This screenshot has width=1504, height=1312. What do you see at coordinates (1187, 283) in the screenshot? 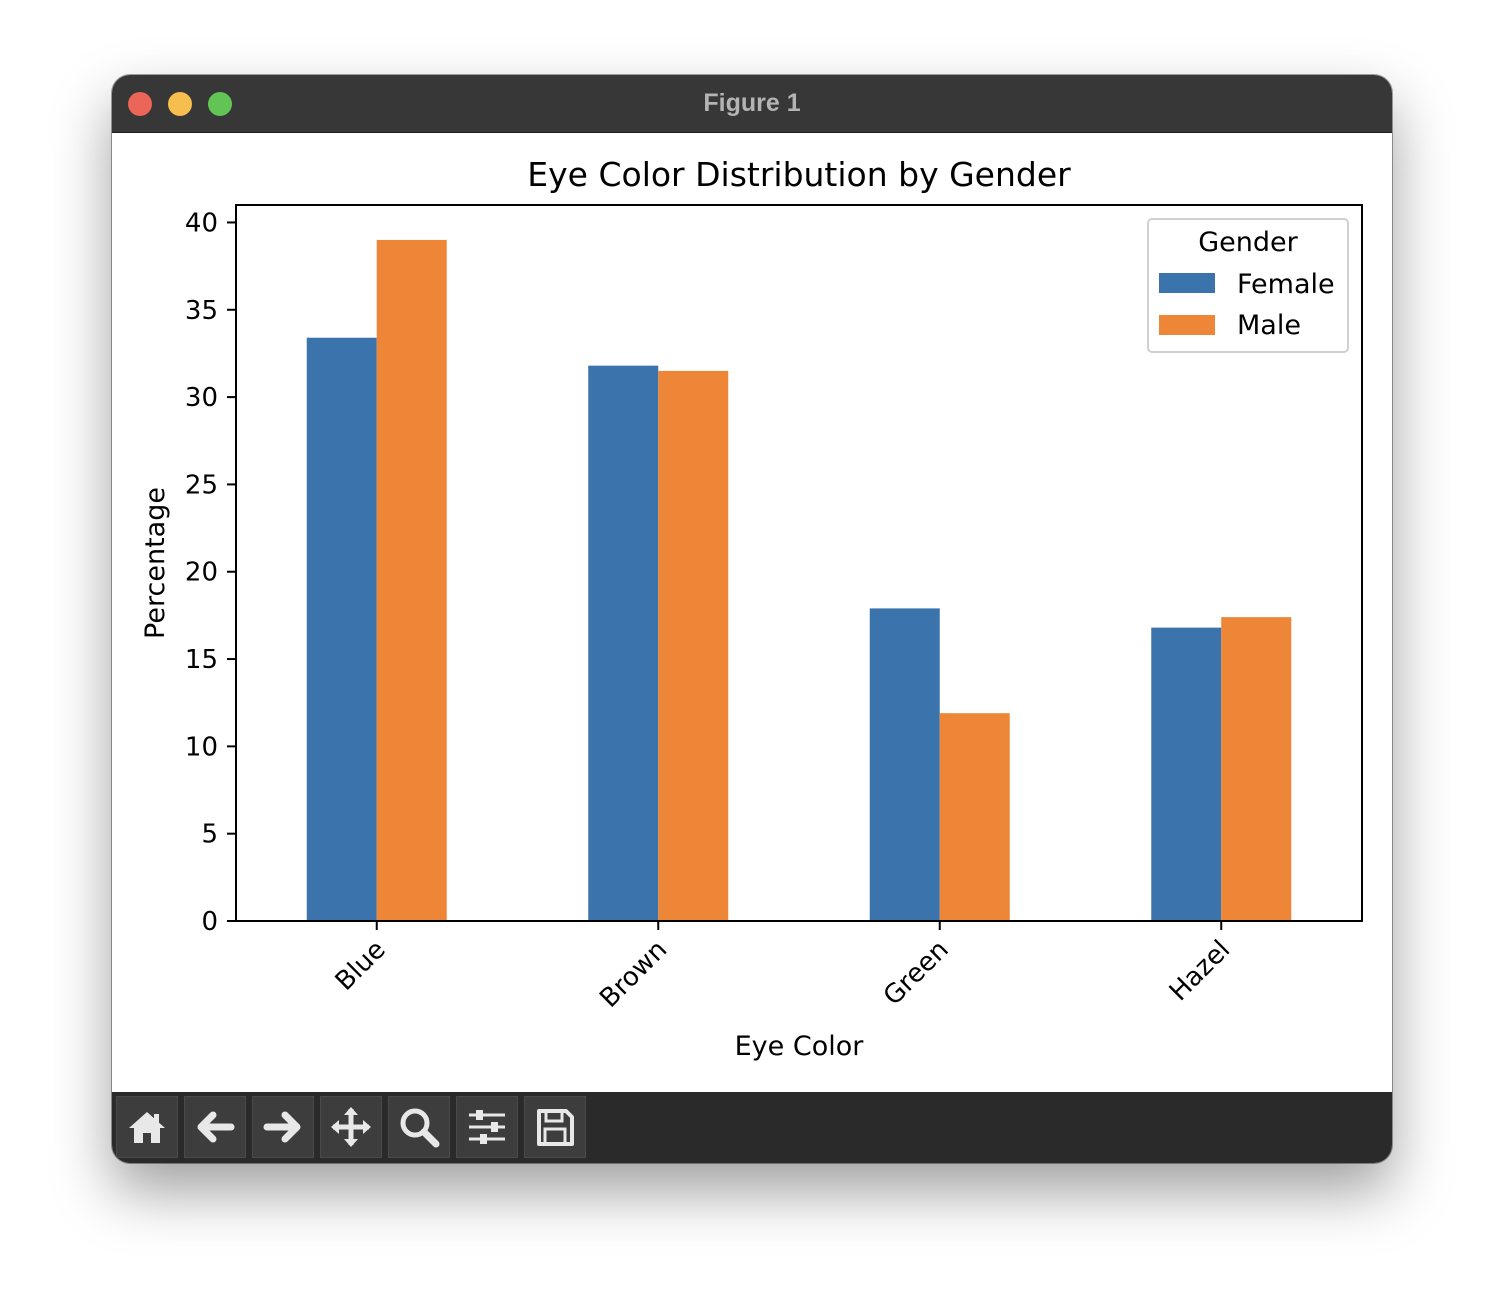
I see `legend-swatch-female` at bounding box center [1187, 283].